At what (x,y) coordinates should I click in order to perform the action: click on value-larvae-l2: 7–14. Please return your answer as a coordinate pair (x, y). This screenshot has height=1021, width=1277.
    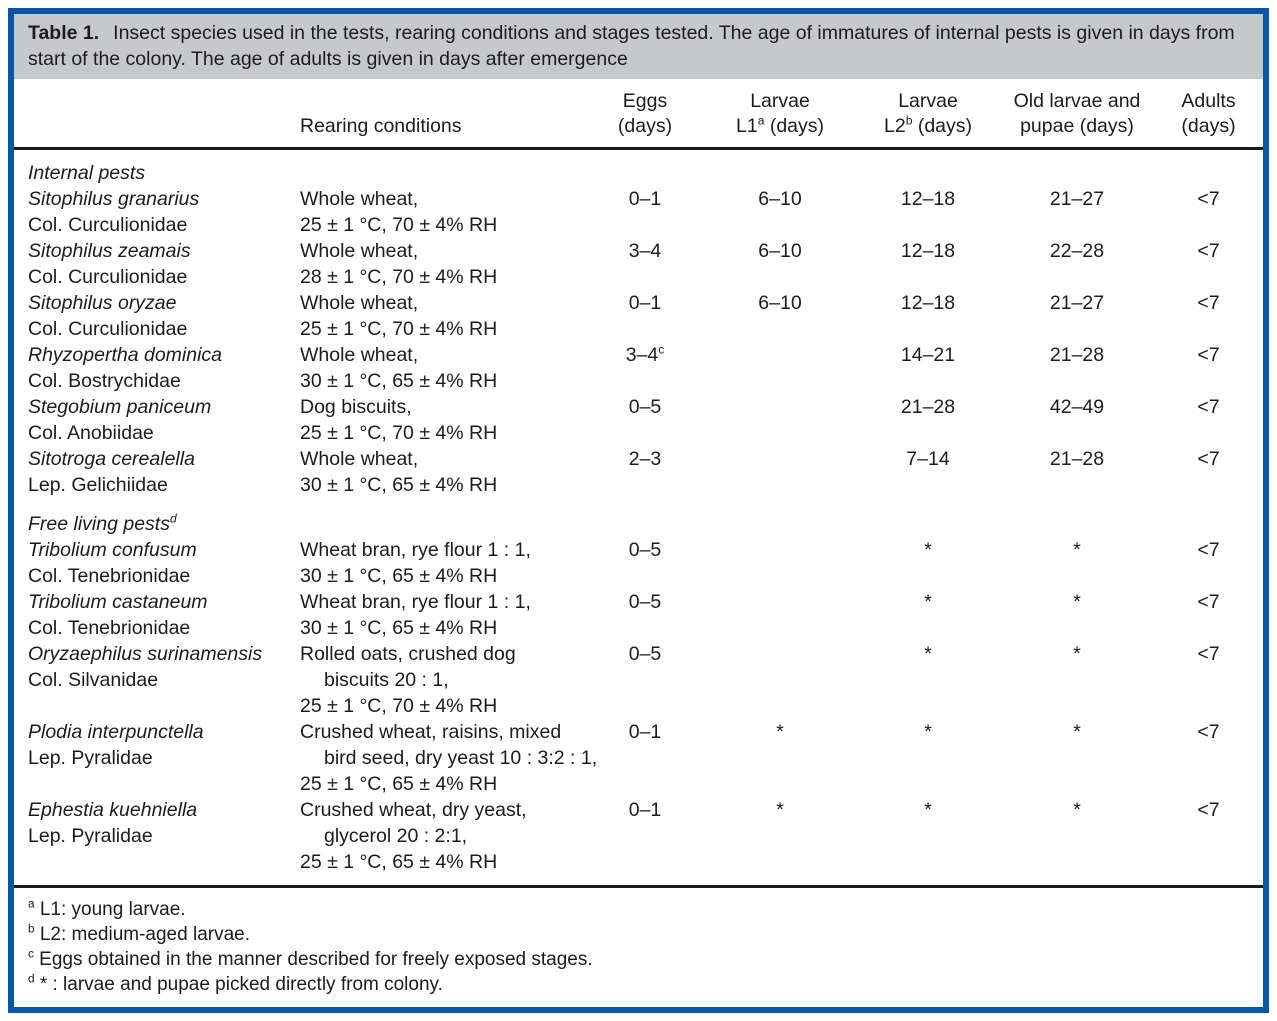
    Looking at the image, I should click on (928, 459).